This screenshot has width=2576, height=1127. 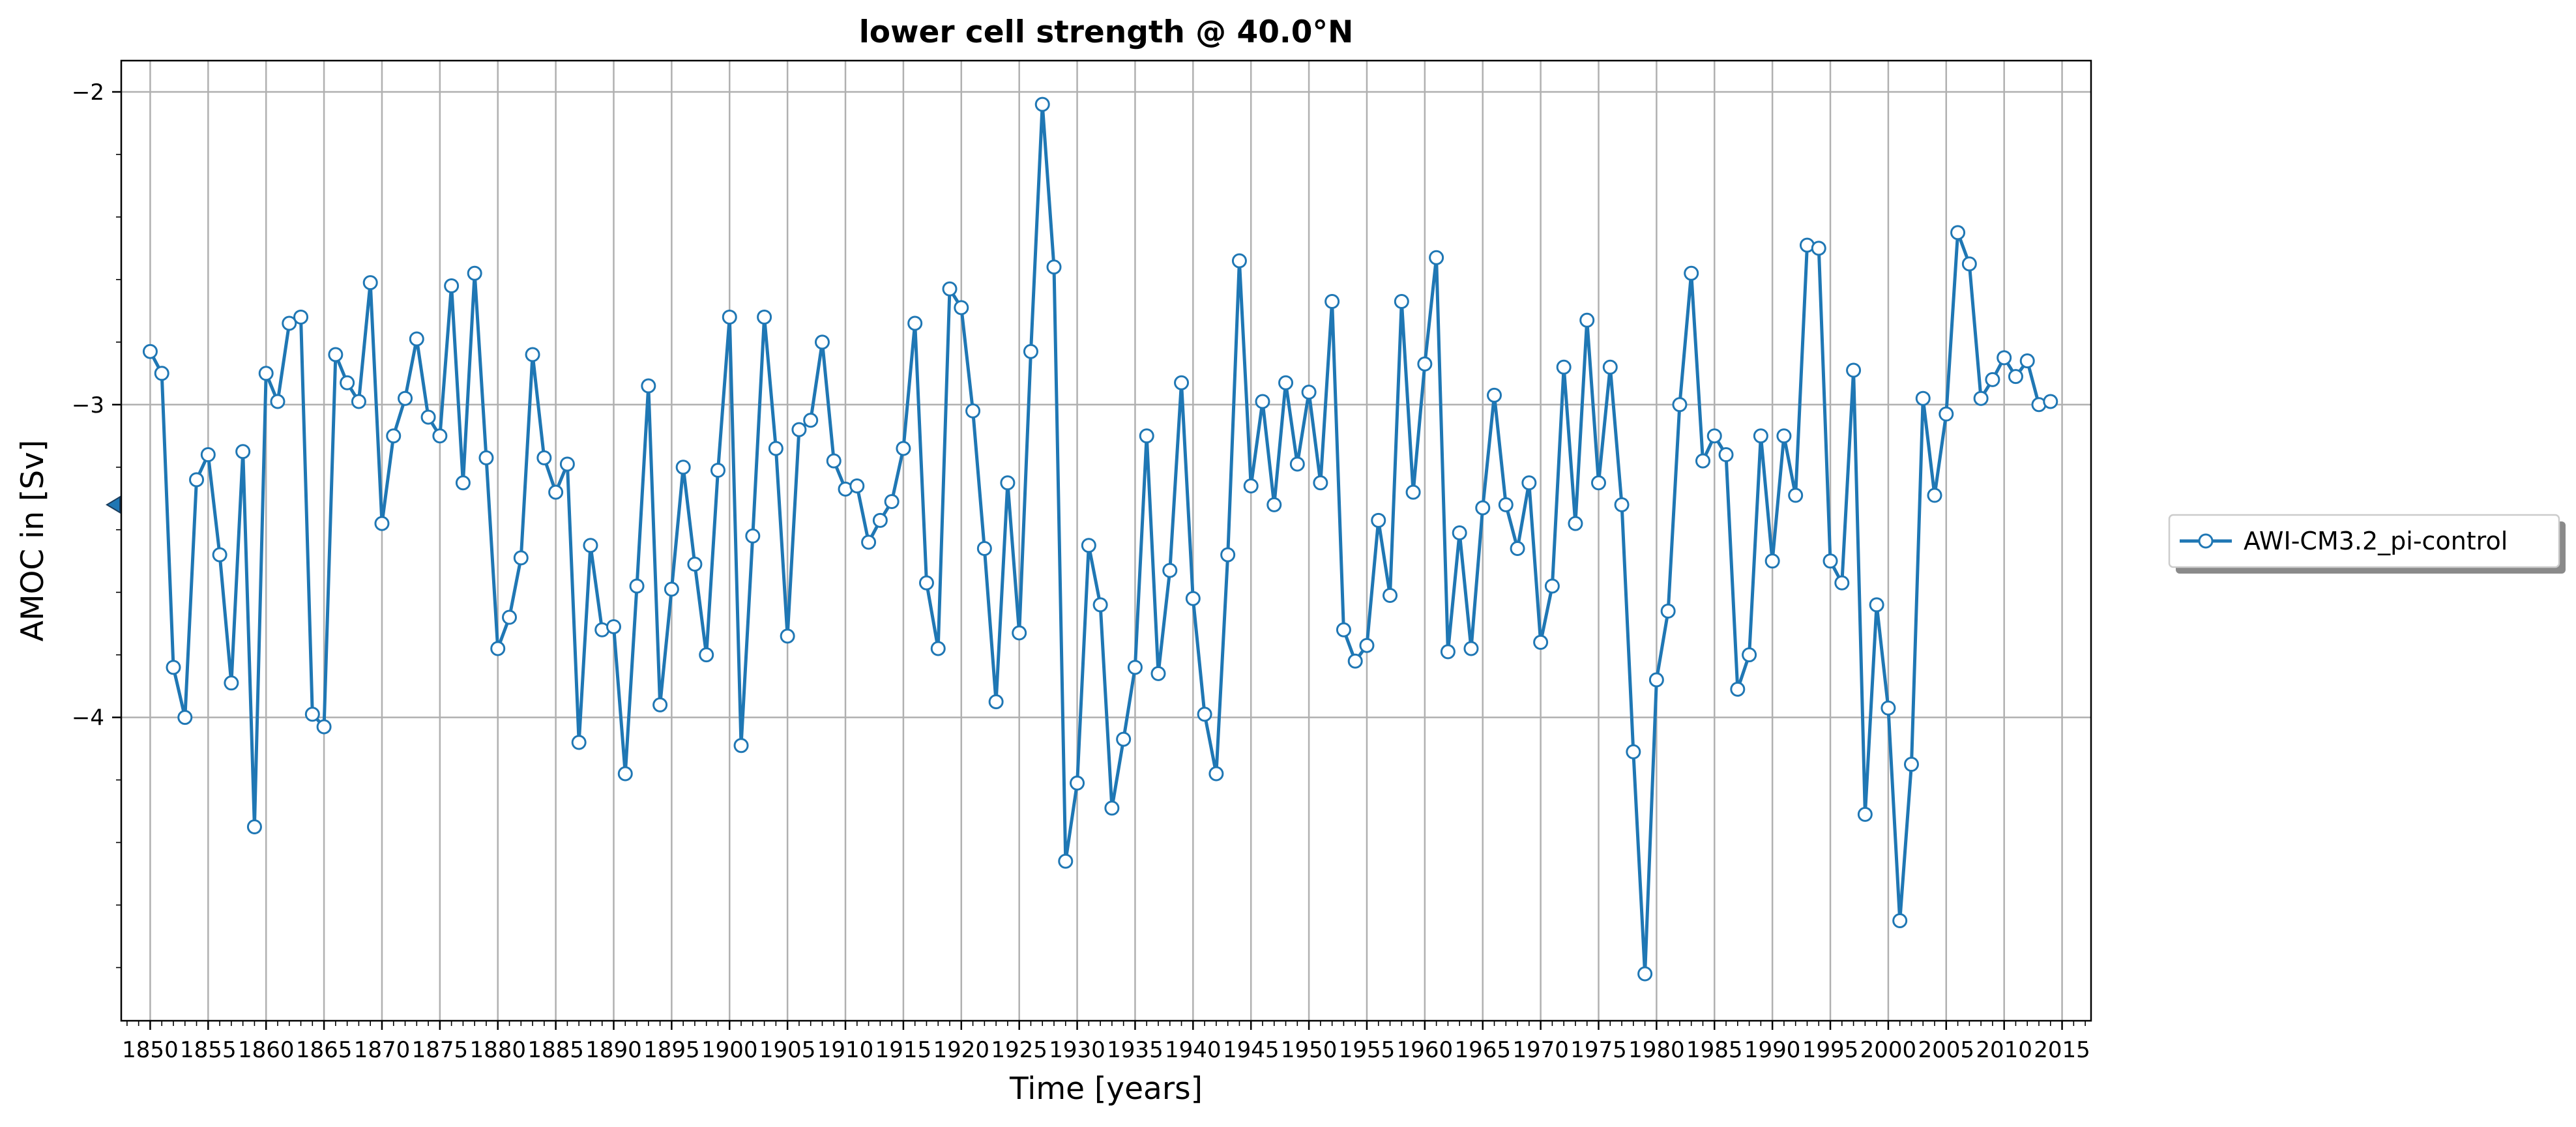 What do you see at coordinates (671, 1050) in the screenshot?
I see `x-tick-label: 1895` at bounding box center [671, 1050].